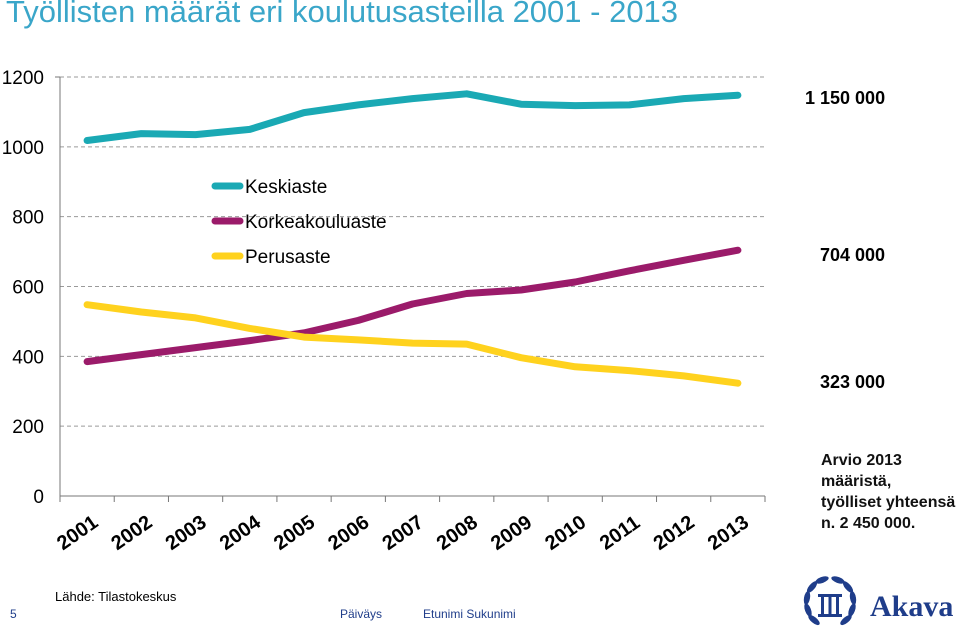  I want to click on logo-text: Akava, so click(911, 606).